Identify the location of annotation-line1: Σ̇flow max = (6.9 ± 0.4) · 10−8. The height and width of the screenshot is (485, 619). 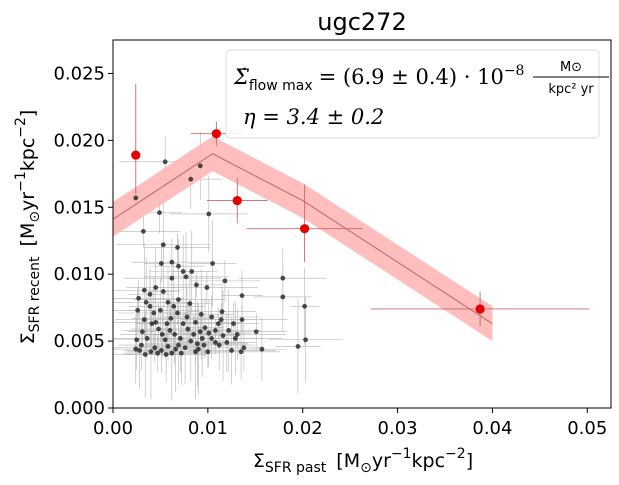
(378, 78).